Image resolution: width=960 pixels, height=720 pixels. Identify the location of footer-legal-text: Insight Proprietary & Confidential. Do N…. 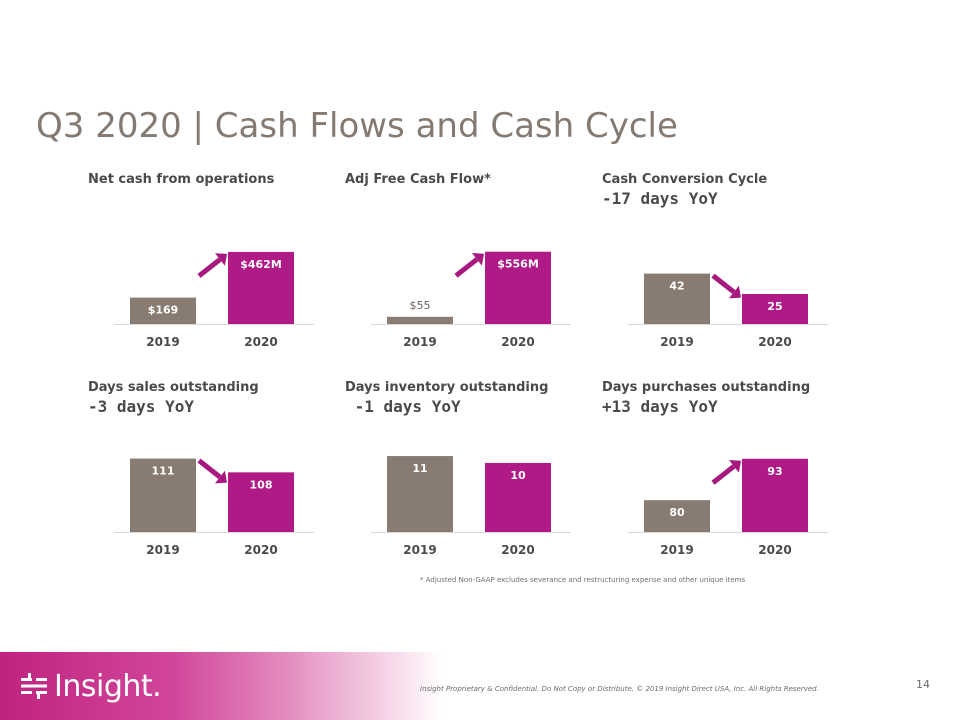
(619, 689).